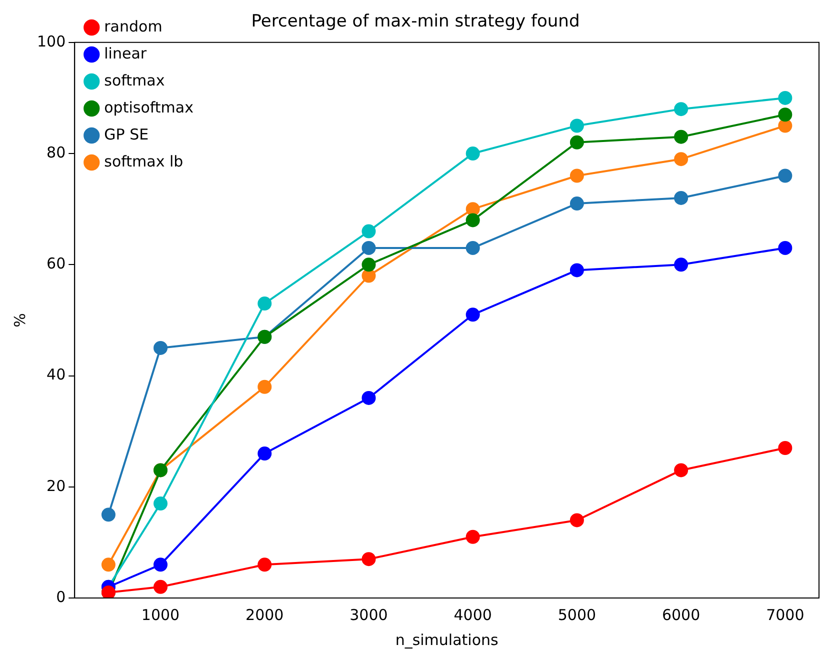 This screenshot has width=835, height=662. What do you see at coordinates (19, 320) in the screenshot?
I see `y-axis-title: %` at bounding box center [19, 320].